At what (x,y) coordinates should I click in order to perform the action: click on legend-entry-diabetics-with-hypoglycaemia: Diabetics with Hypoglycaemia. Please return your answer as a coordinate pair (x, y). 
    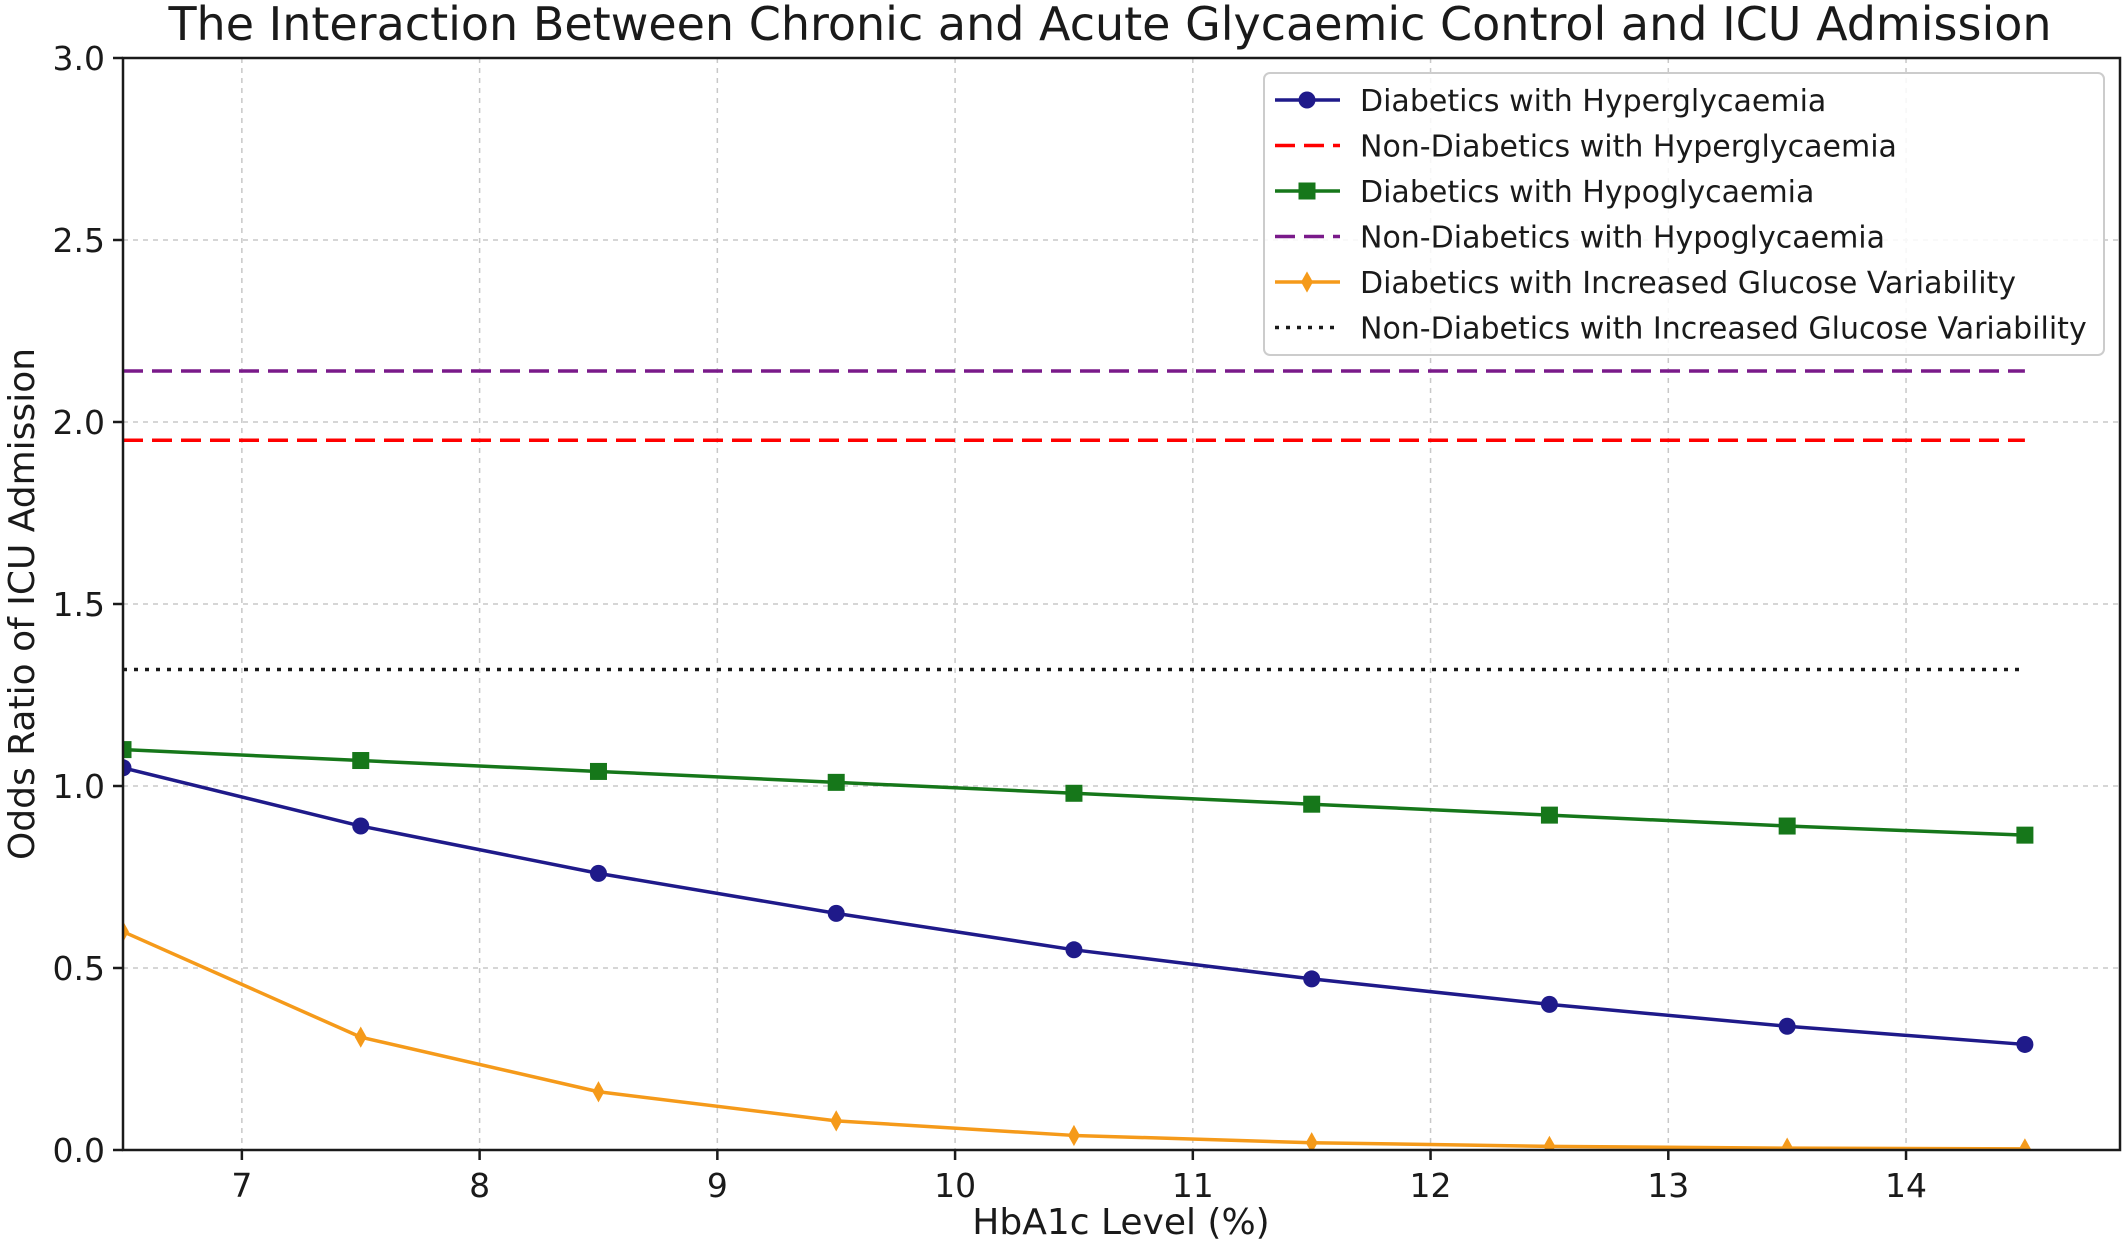
    Looking at the image, I should click on (1544, 192).